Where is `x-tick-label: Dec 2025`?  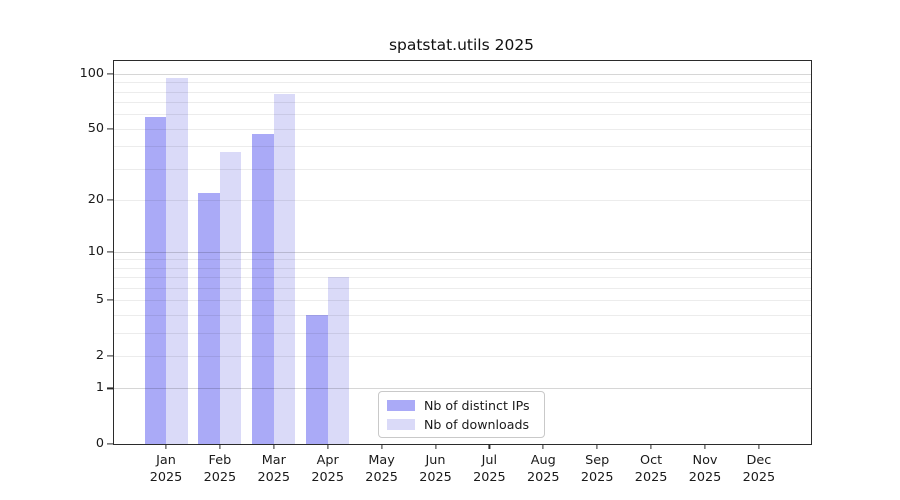
x-tick-label: Dec 2025 is located at coordinates (759, 469).